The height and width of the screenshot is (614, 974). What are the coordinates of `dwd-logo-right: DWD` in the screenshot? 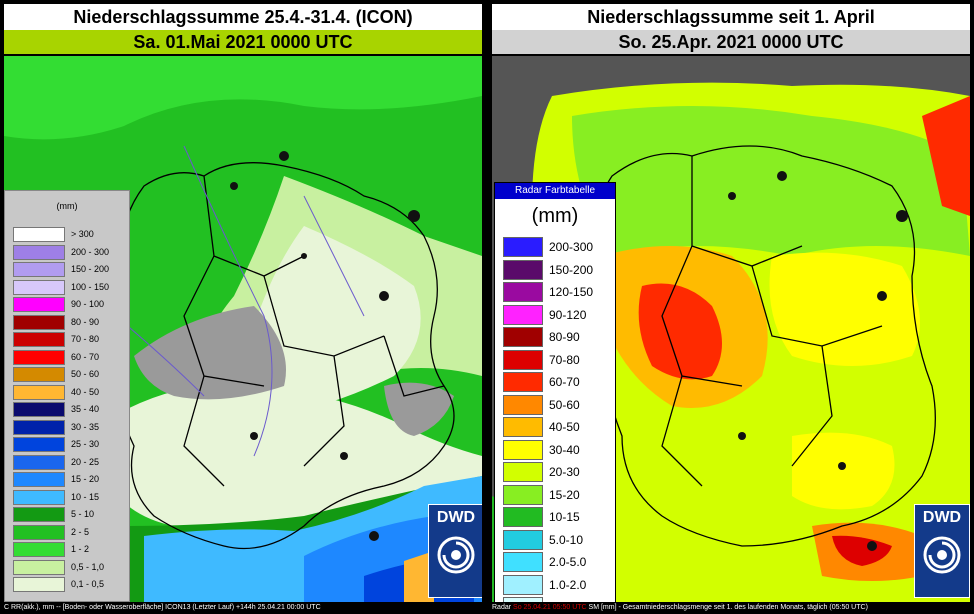 It's located at (942, 551).